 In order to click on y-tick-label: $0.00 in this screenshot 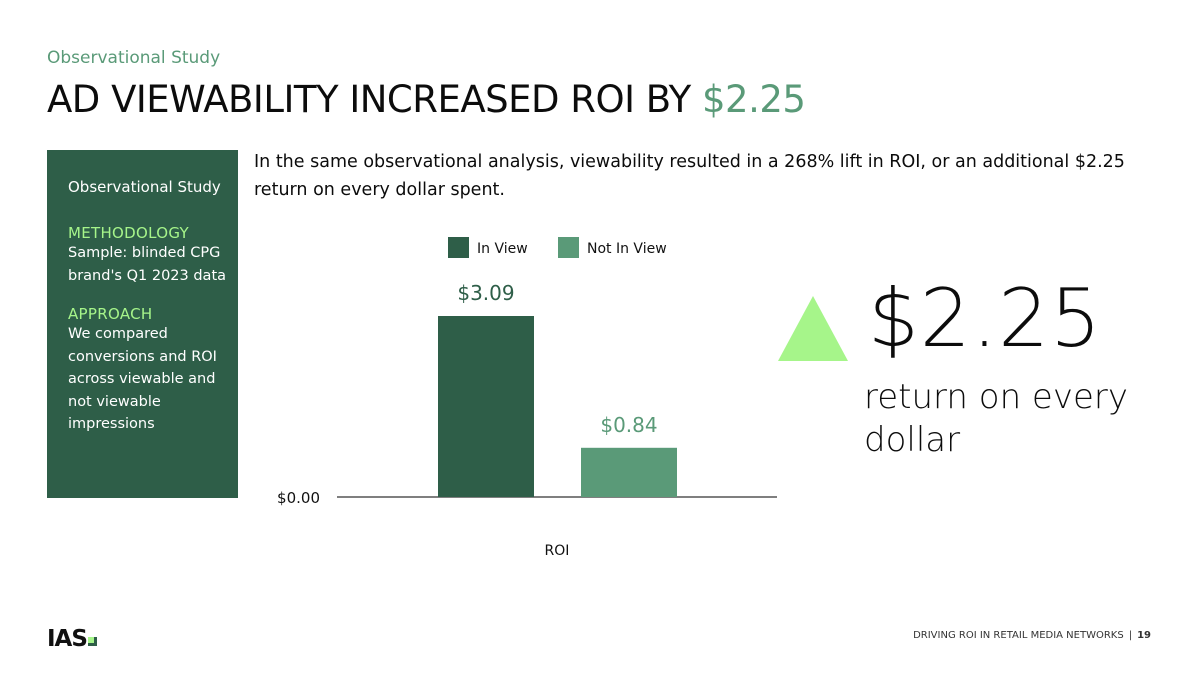, I will do `click(298, 498)`.